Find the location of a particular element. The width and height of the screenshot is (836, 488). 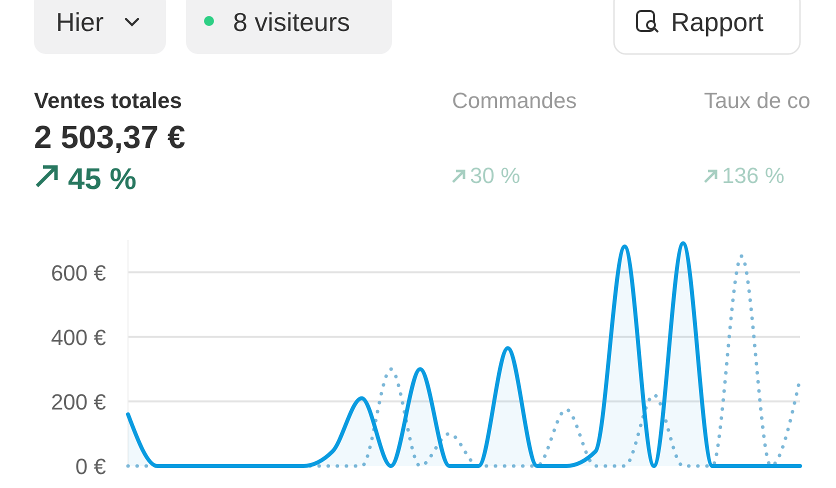

y-tick-label: 200 € is located at coordinates (78, 401).